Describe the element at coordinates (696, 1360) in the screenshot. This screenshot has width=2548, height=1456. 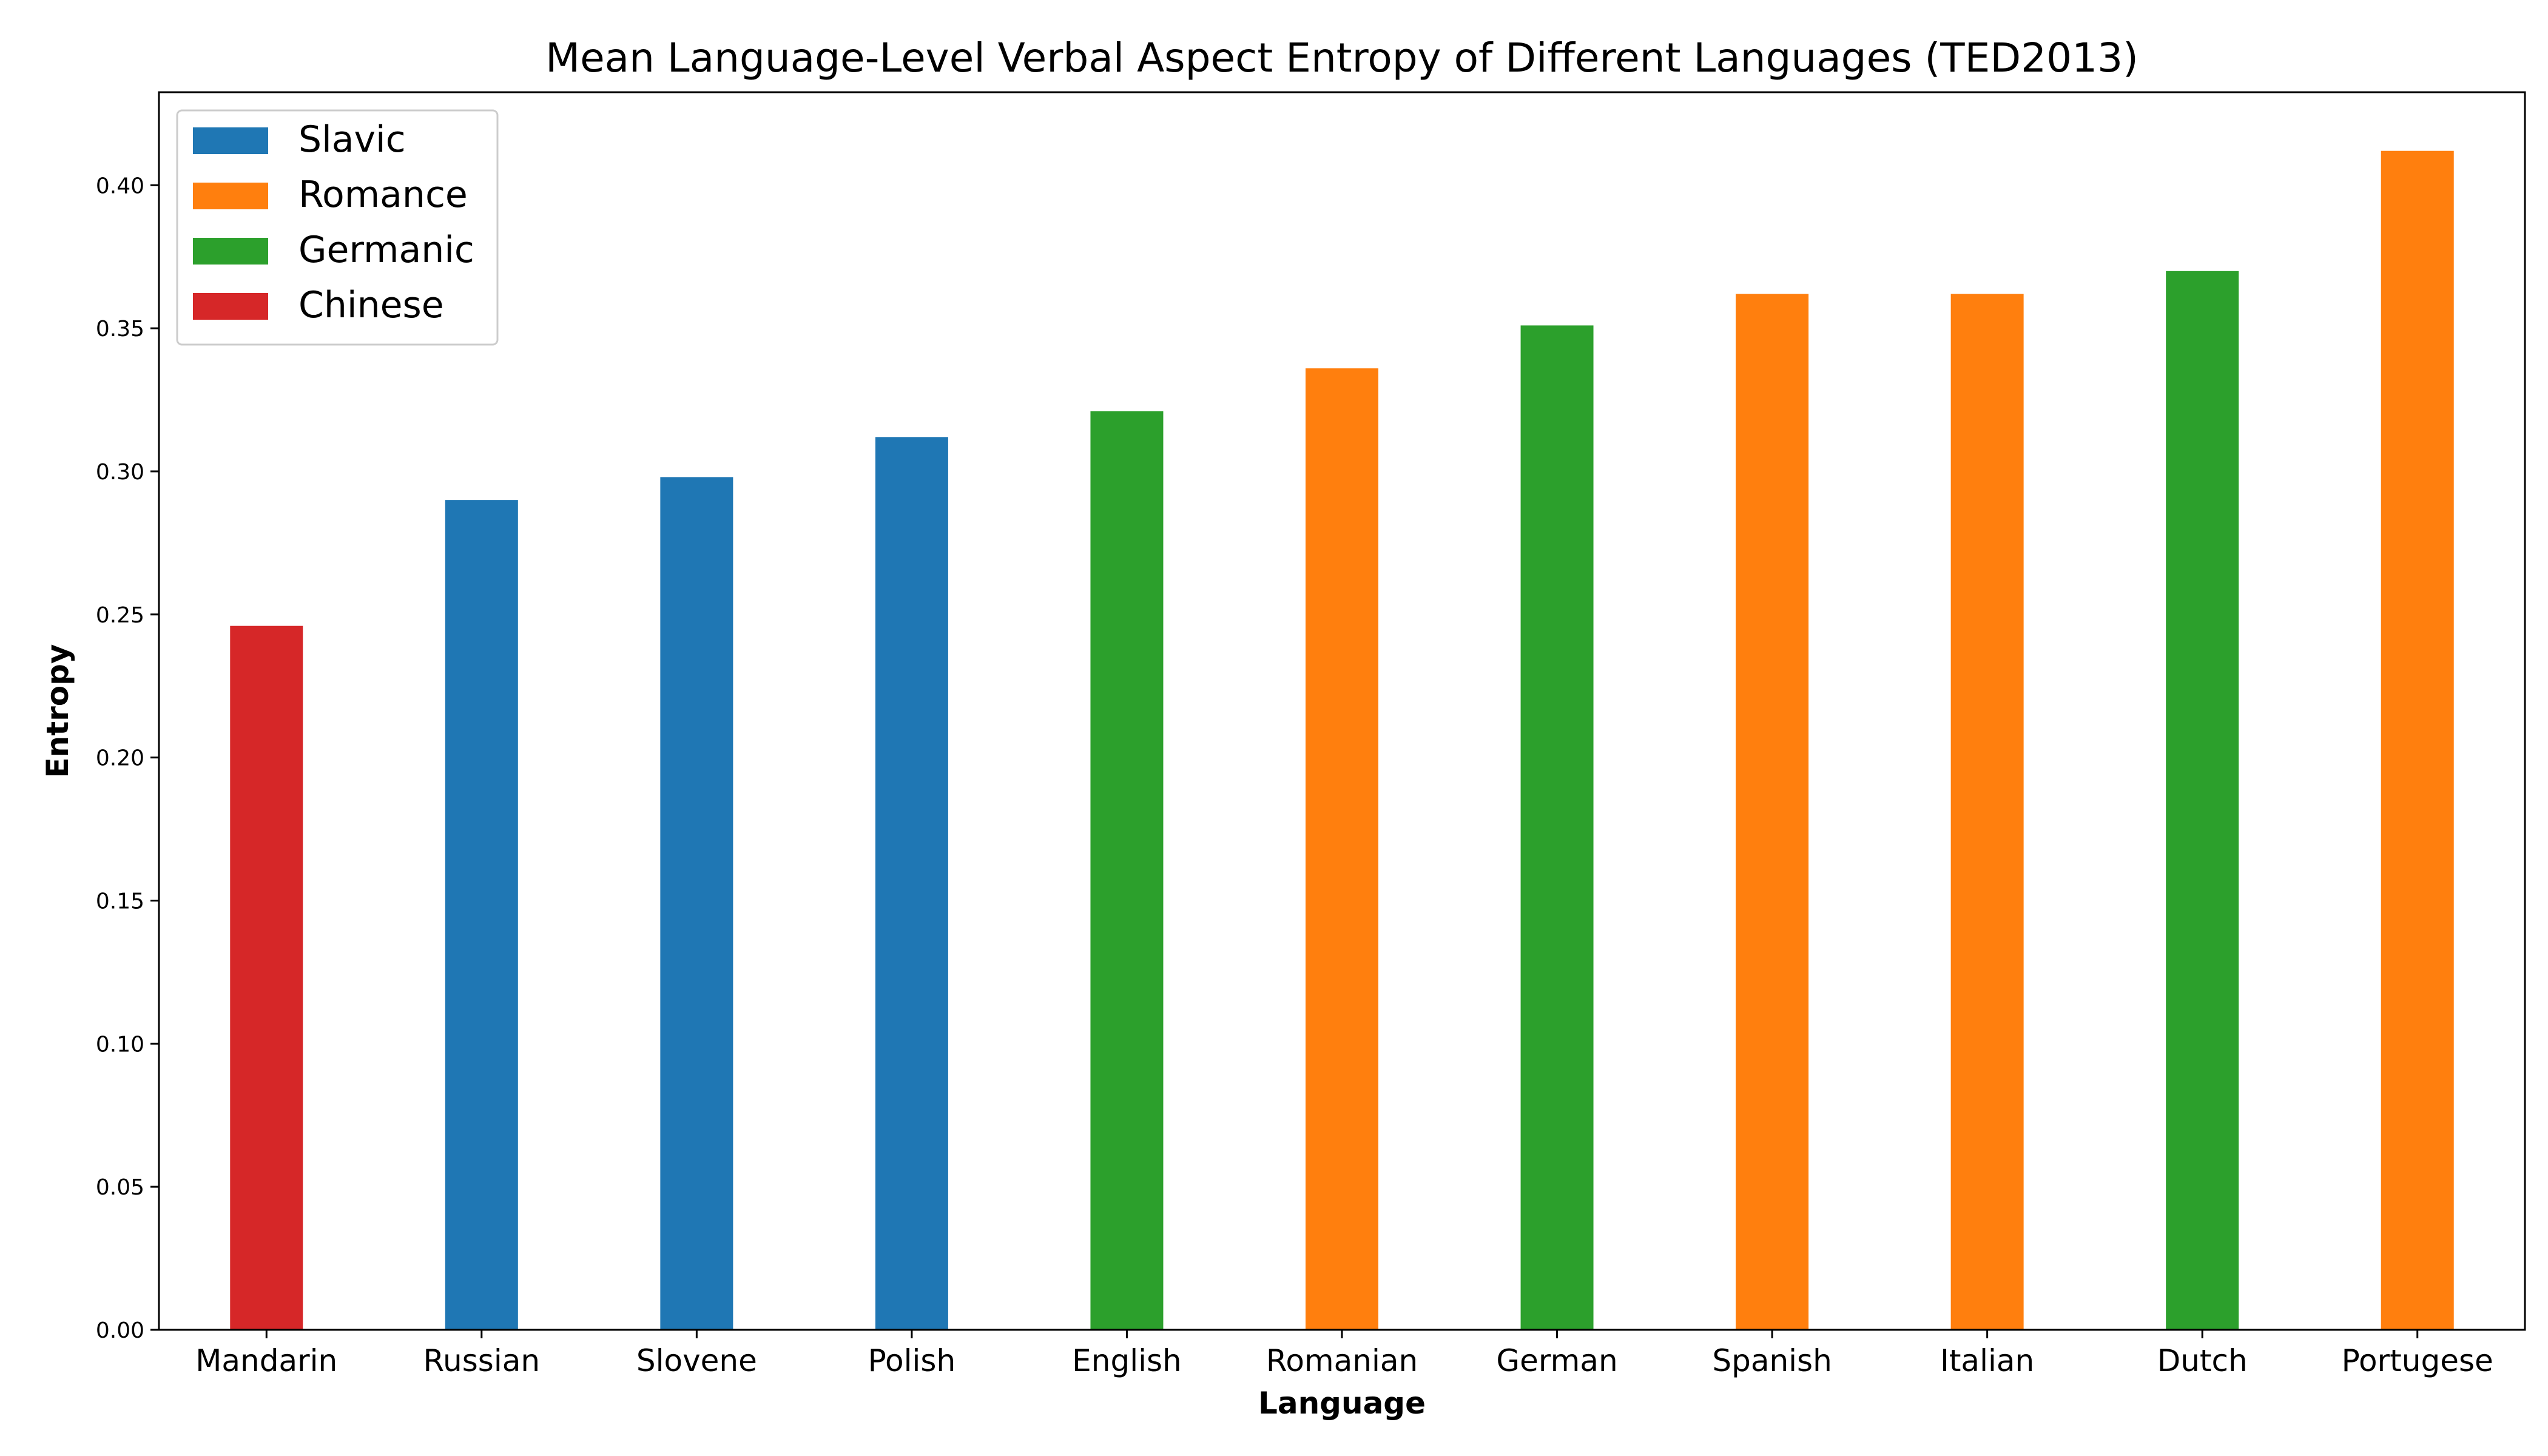
I see `x-tick-label: Slovene` at that location.